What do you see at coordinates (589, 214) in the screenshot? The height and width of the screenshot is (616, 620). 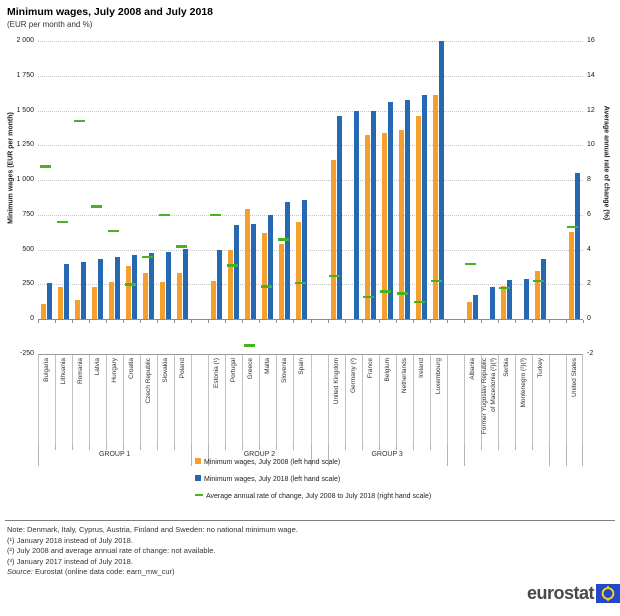 I see `right-axis-tick-label: 6` at bounding box center [589, 214].